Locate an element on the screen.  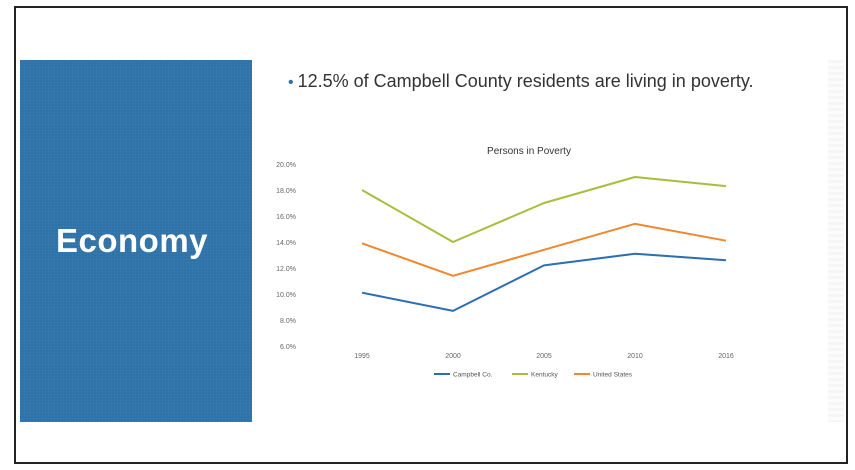
legend-label: Kentucky is located at coordinates (544, 375).